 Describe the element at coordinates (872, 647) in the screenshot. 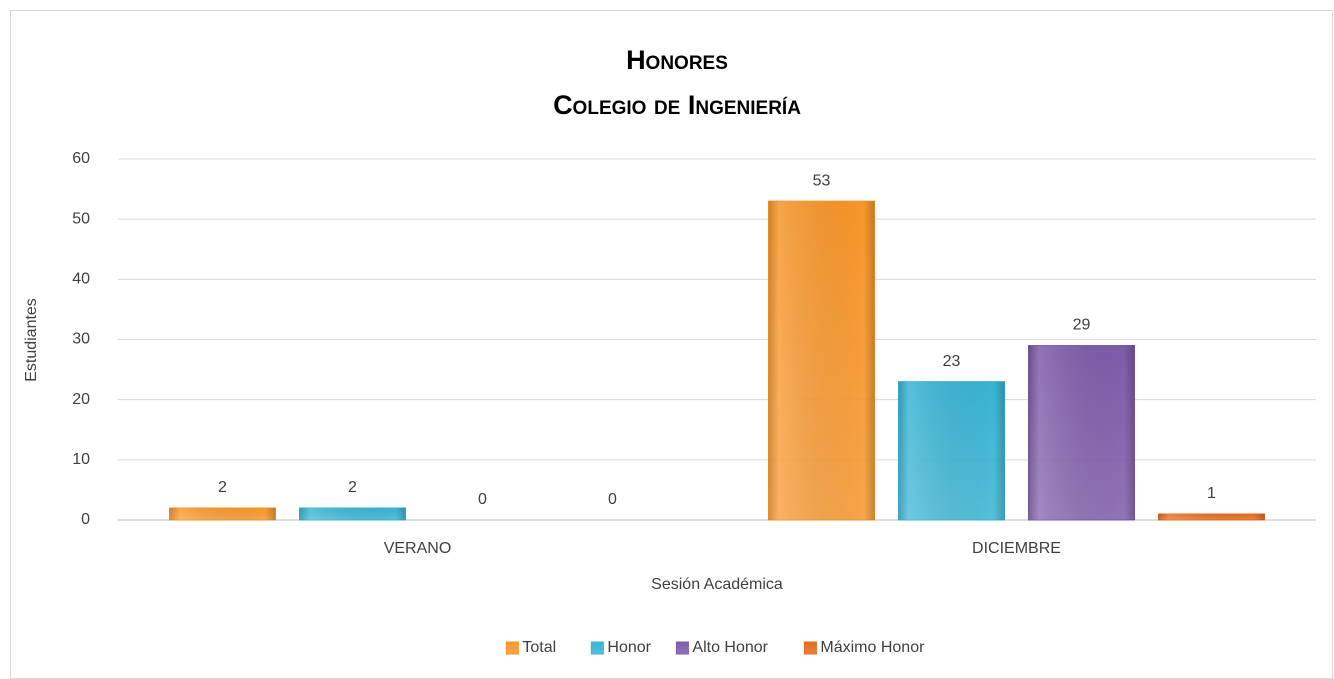

I see `legend-label: Máximo Honor` at that location.